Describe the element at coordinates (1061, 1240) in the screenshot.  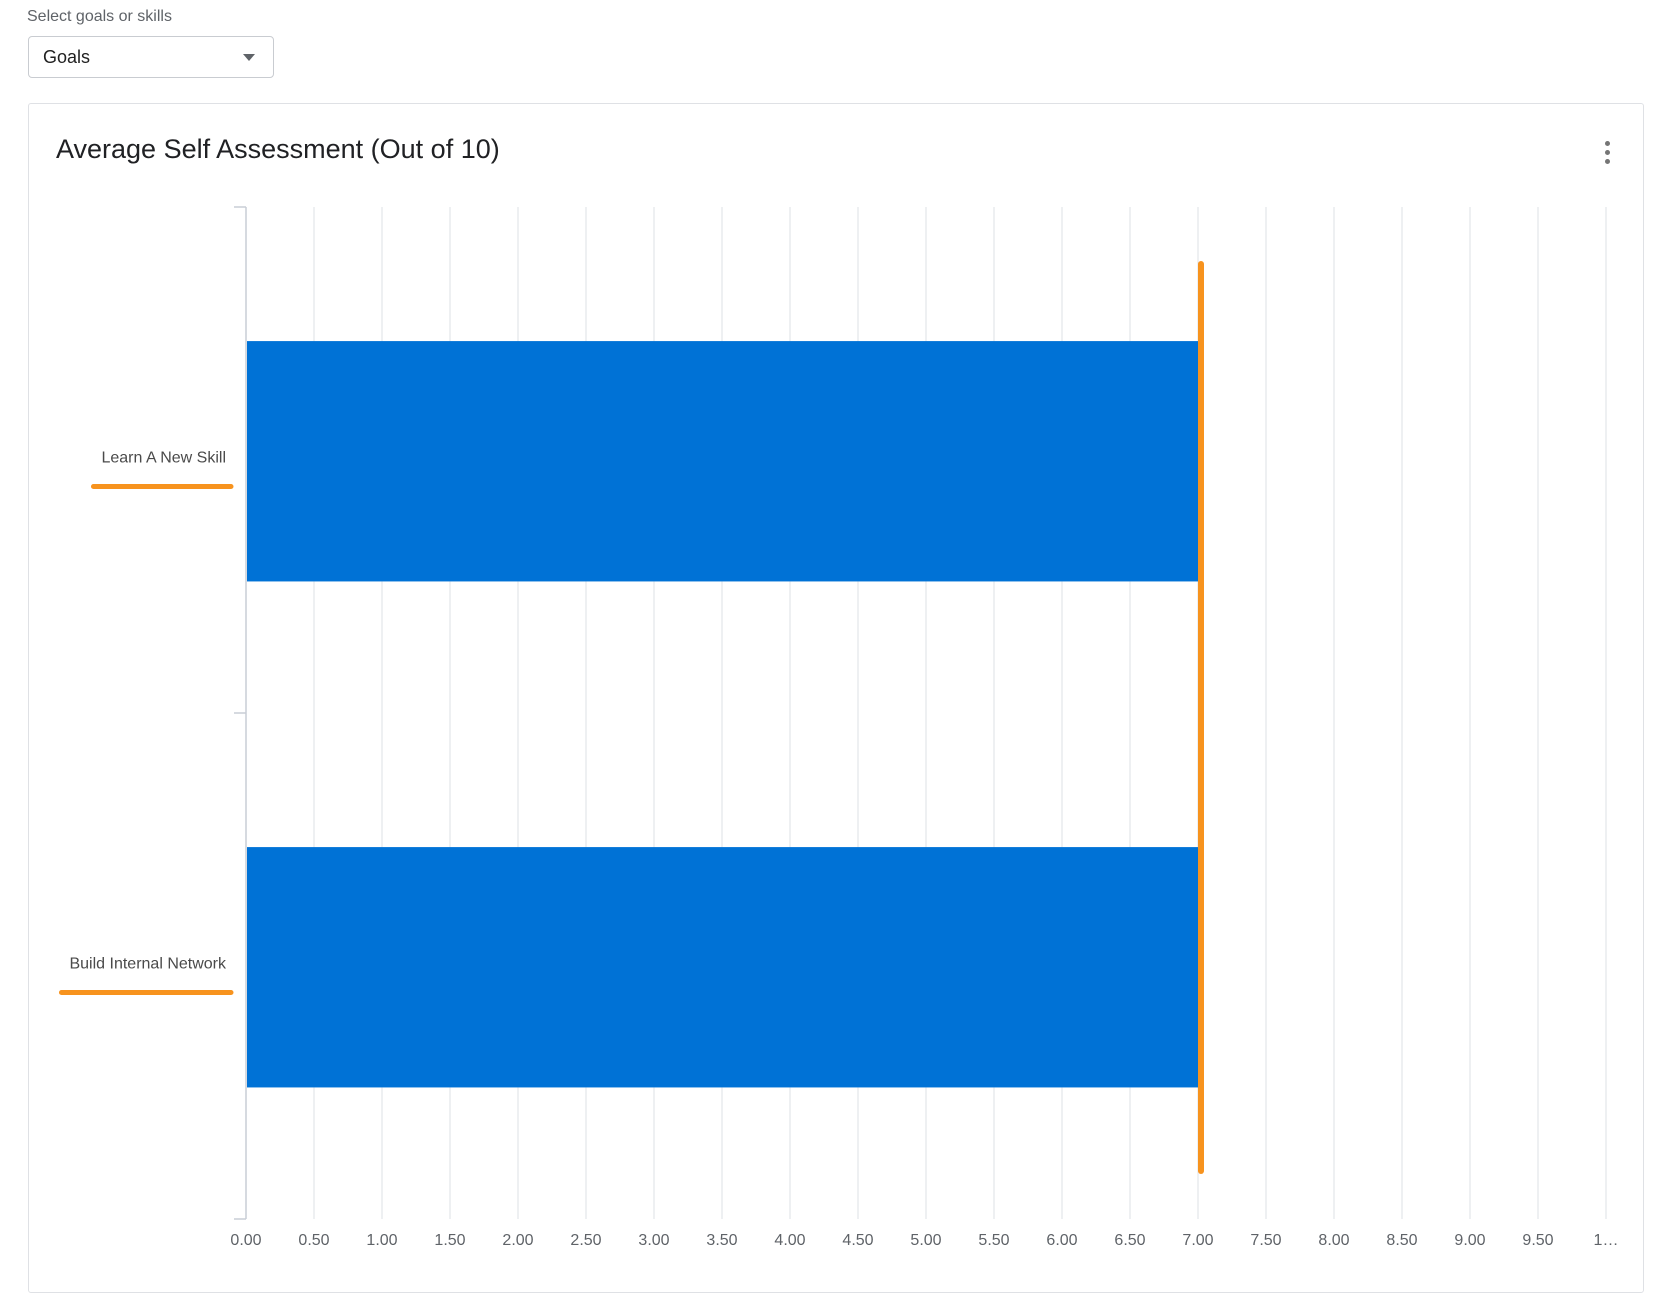
I see `x-tick-label: 6.00` at that location.